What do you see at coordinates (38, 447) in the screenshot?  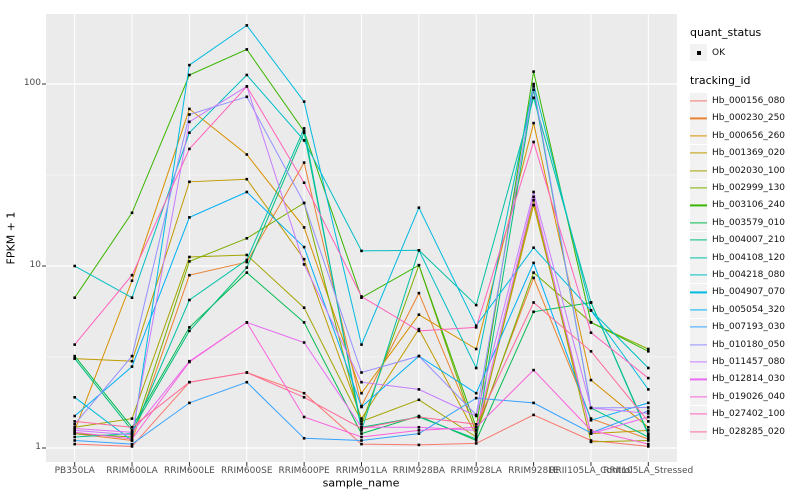 I see `y-tick-label: 1` at bounding box center [38, 447].